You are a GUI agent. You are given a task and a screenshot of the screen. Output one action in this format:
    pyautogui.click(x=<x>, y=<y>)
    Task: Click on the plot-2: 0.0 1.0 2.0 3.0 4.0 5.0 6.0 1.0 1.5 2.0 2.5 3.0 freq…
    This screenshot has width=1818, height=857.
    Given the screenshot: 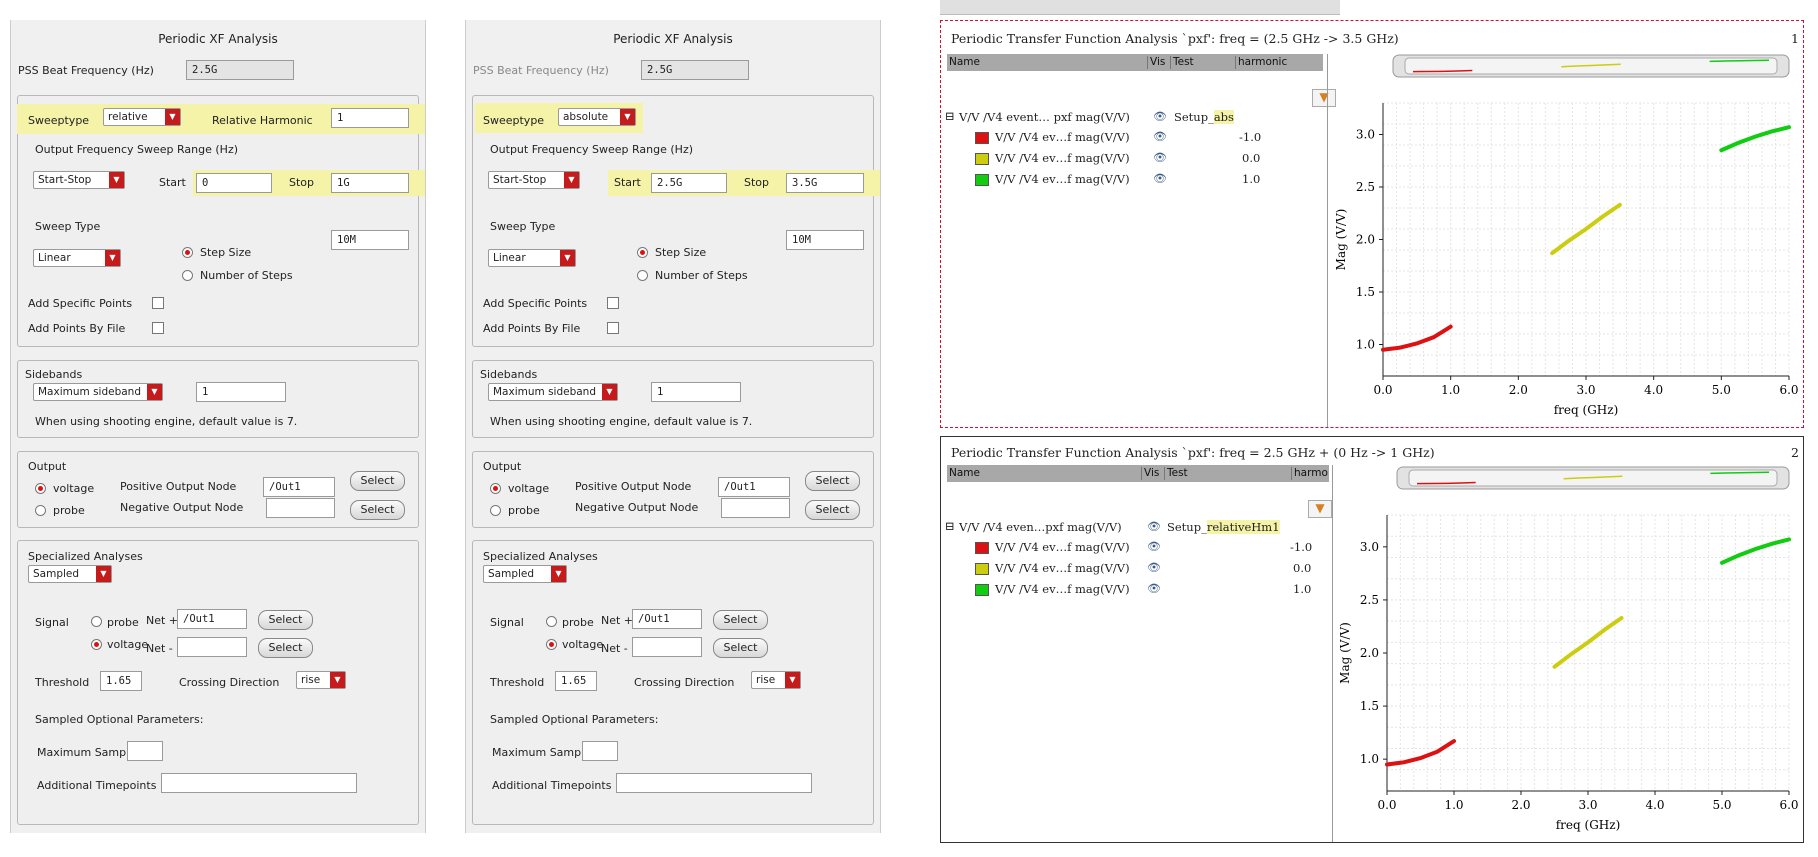 What is the action you would take?
    pyautogui.click(x=1567, y=652)
    